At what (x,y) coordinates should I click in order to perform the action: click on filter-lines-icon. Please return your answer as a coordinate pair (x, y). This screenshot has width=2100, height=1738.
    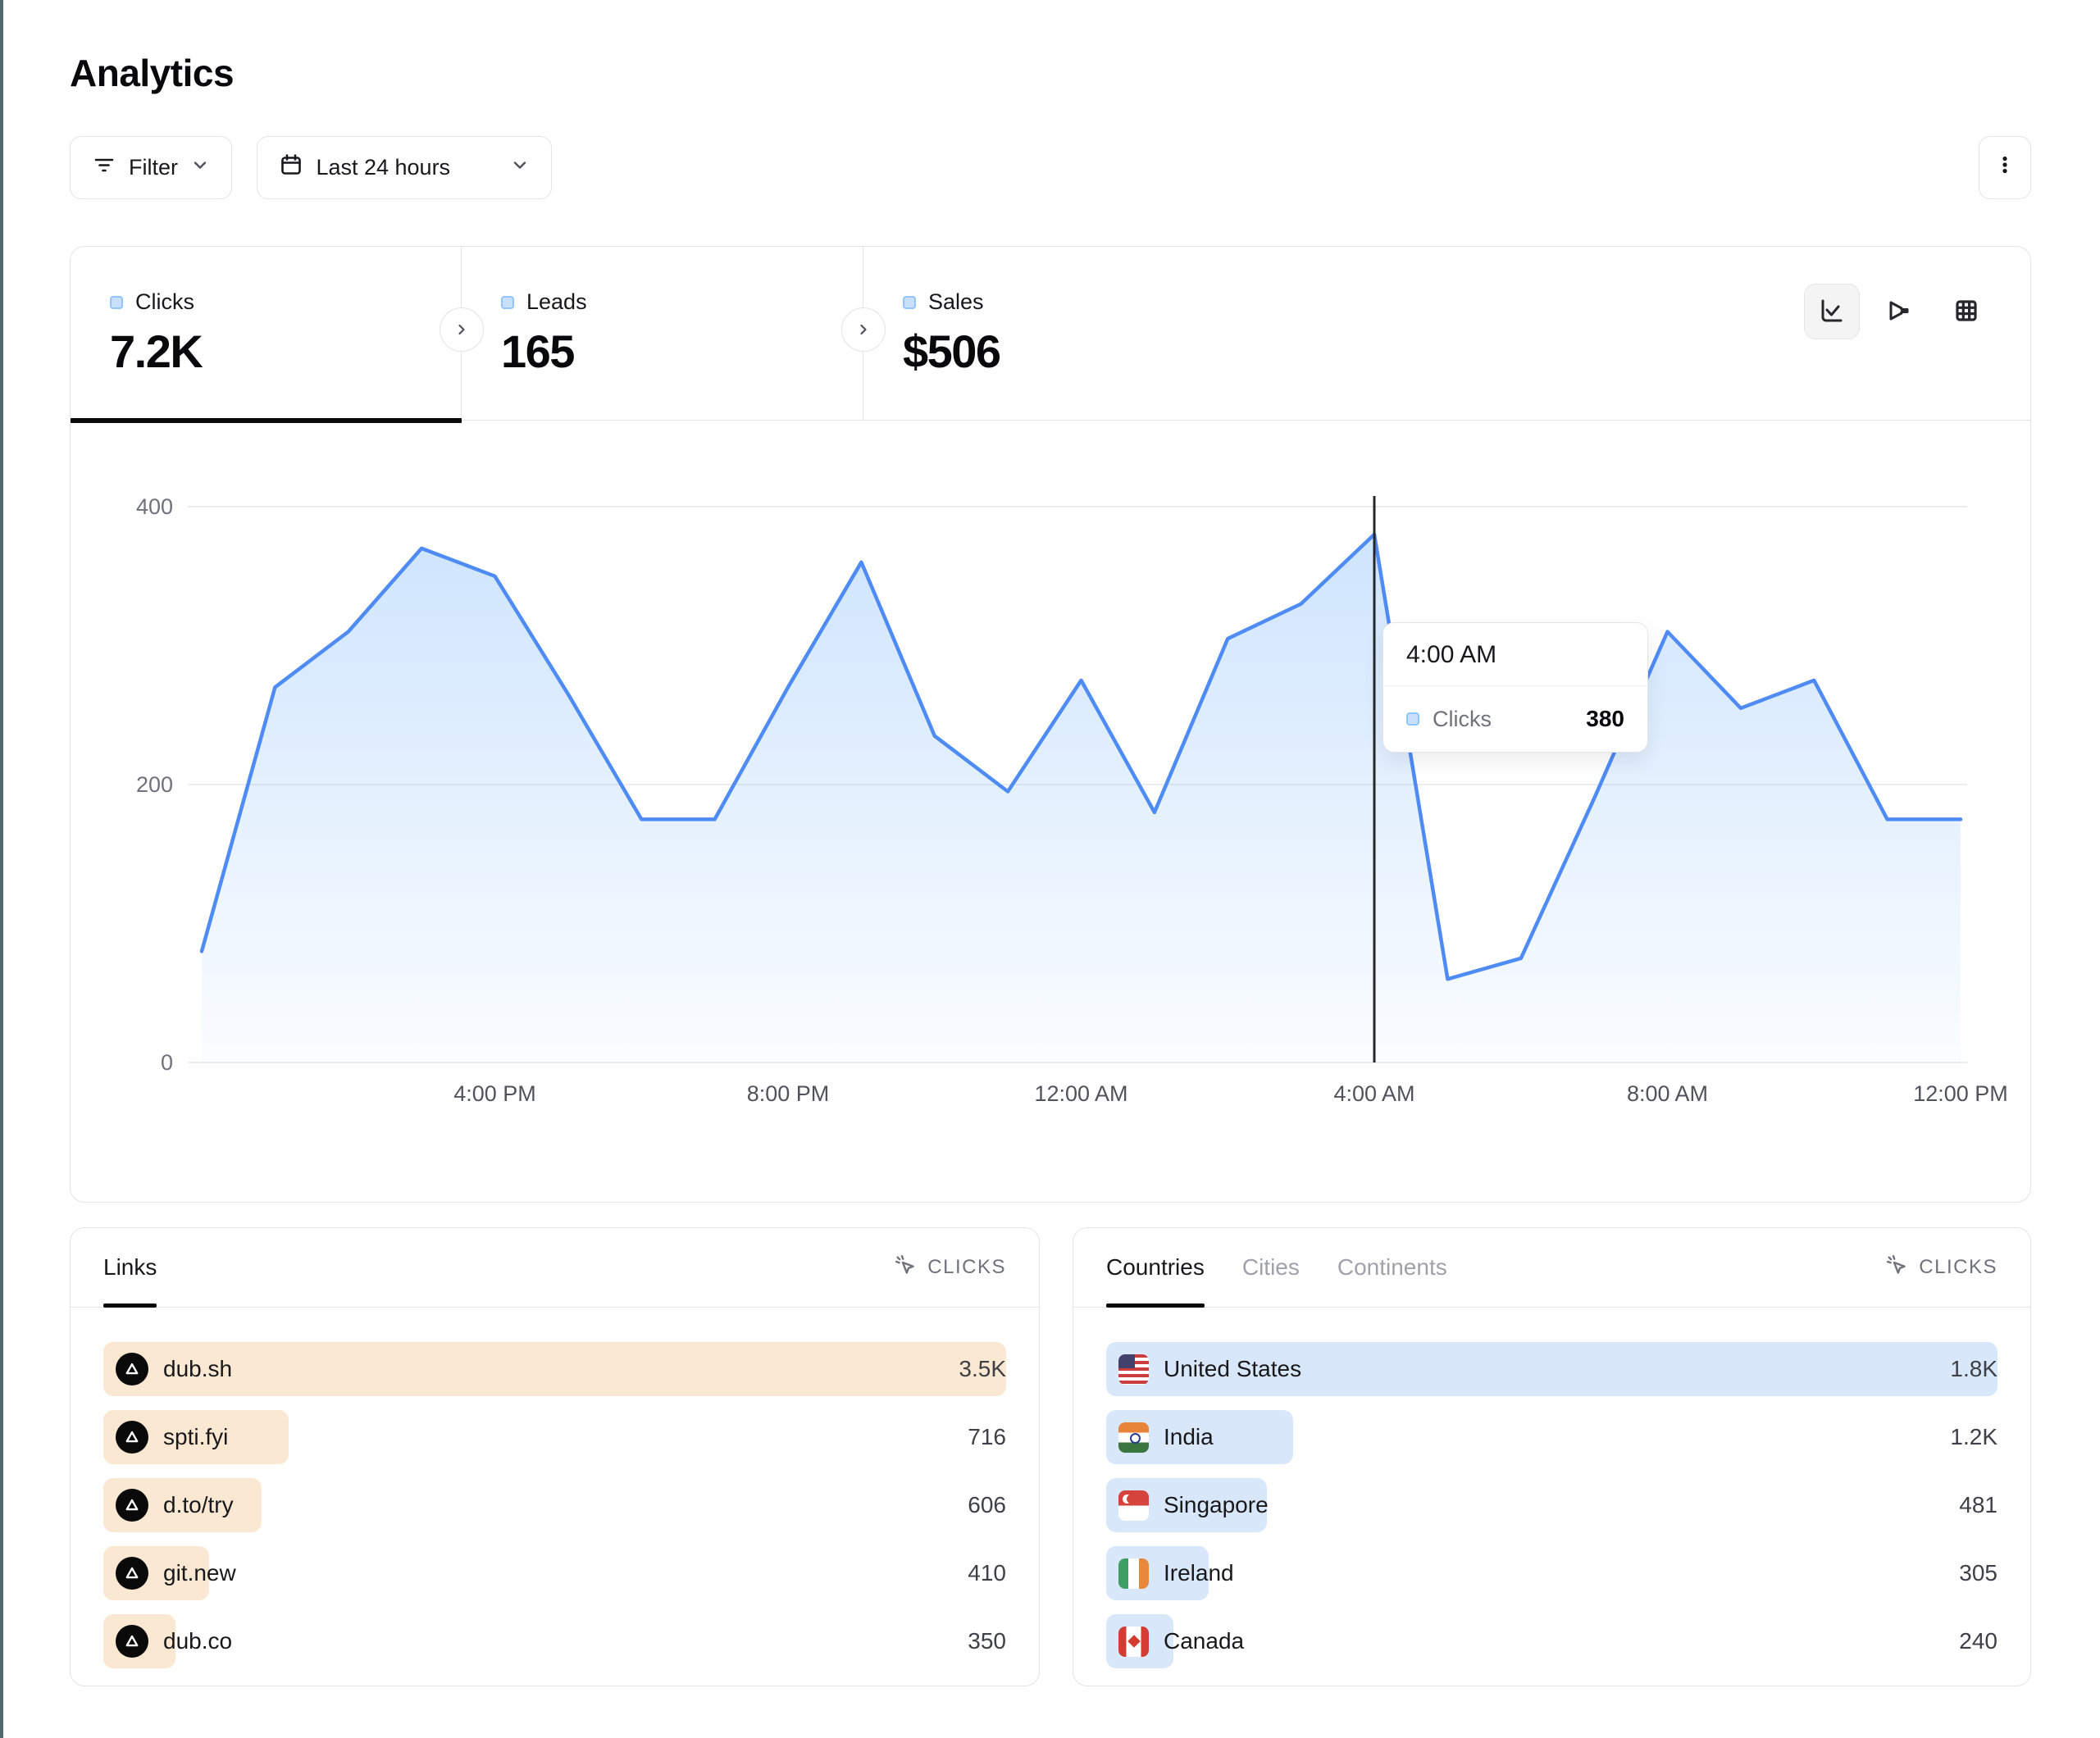
    Looking at the image, I should click on (104, 167).